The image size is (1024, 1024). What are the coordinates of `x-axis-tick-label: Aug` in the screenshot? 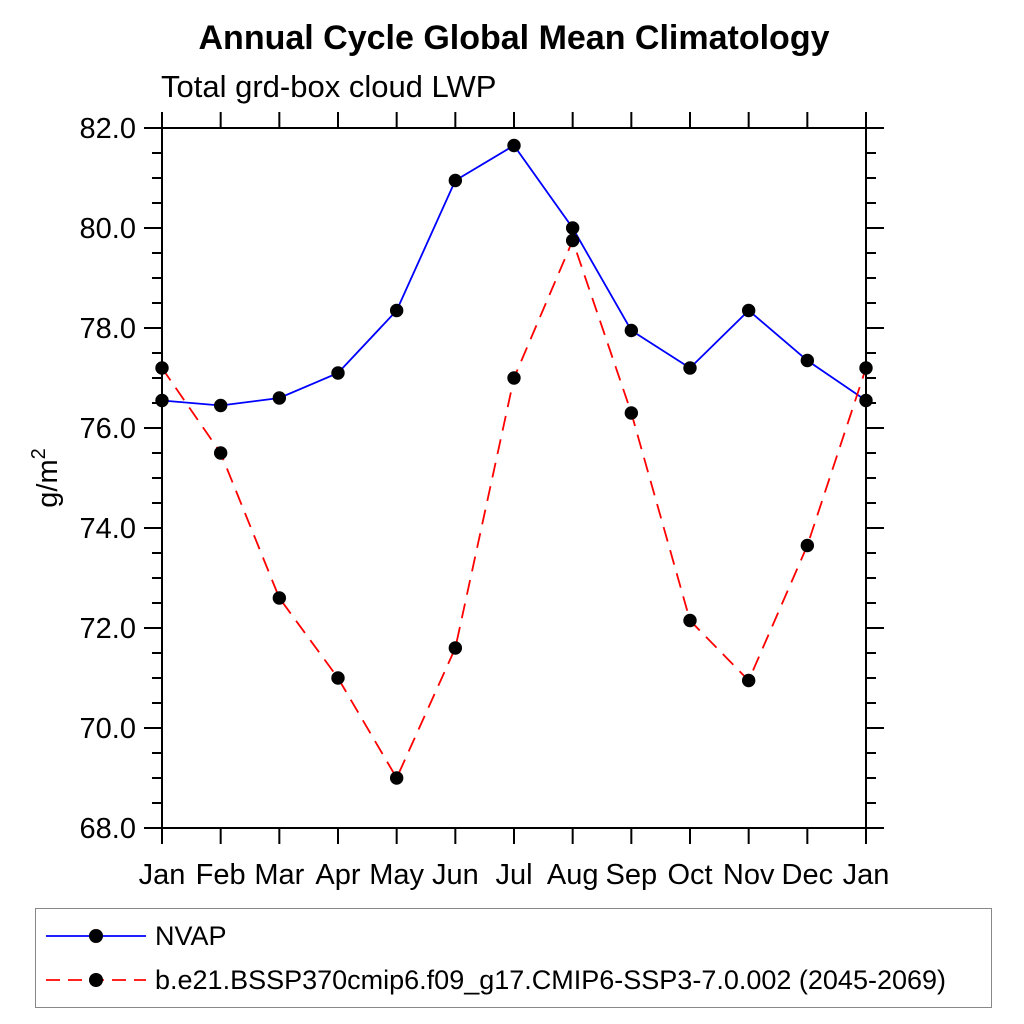 It's located at (573, 875).